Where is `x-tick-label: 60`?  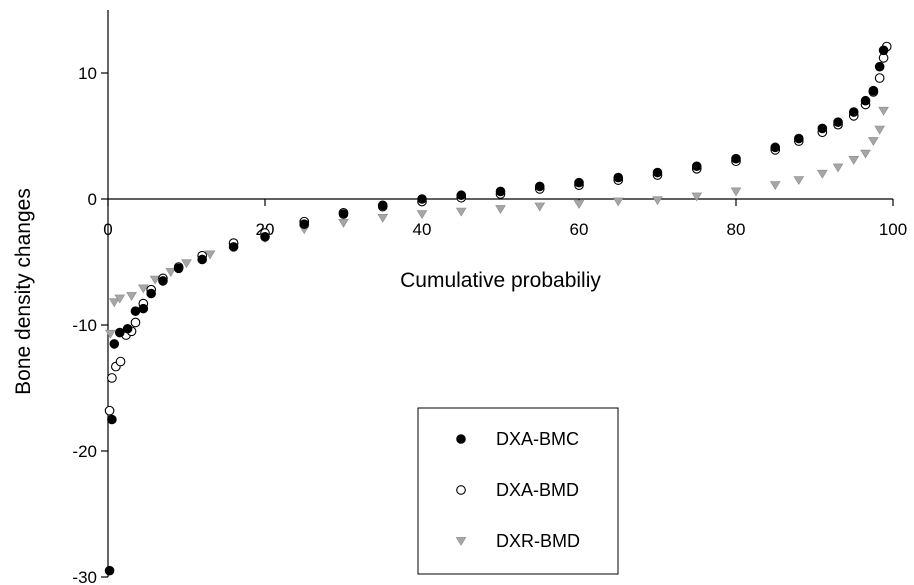 x-tick-label: 60 is located at coordinates (579, 229).